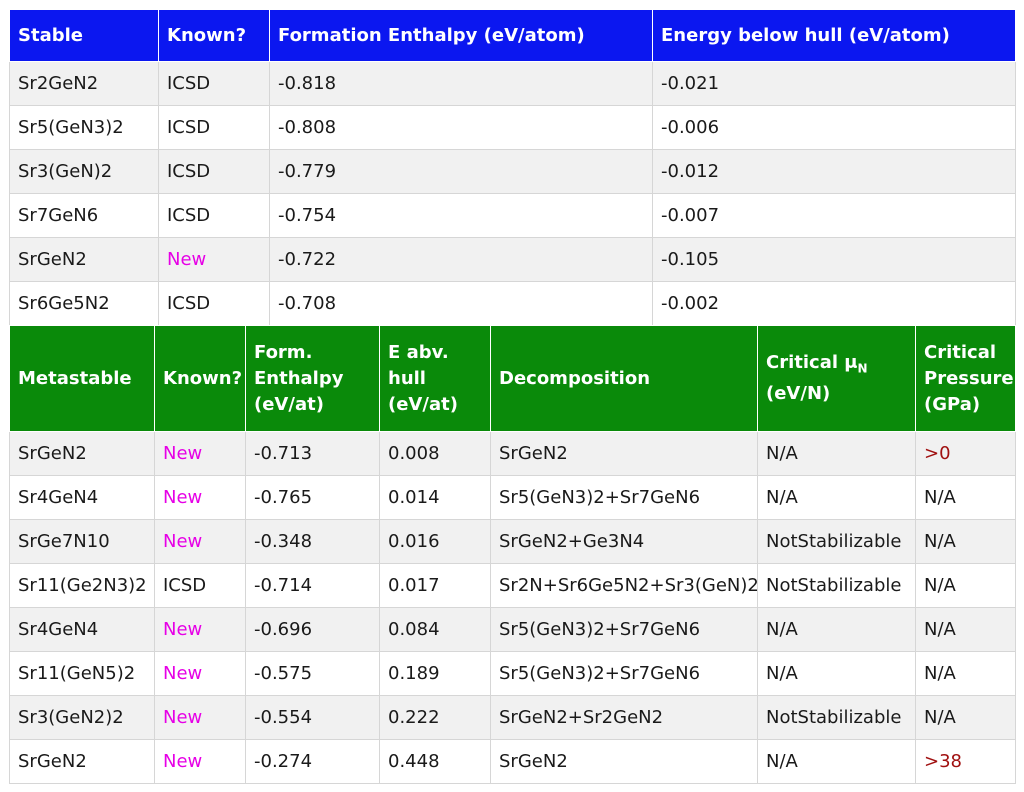  I want to click on table-row: SrGeN2 New -0.274 0.448 SrGeN2 N/A >38, so click(512, 761).